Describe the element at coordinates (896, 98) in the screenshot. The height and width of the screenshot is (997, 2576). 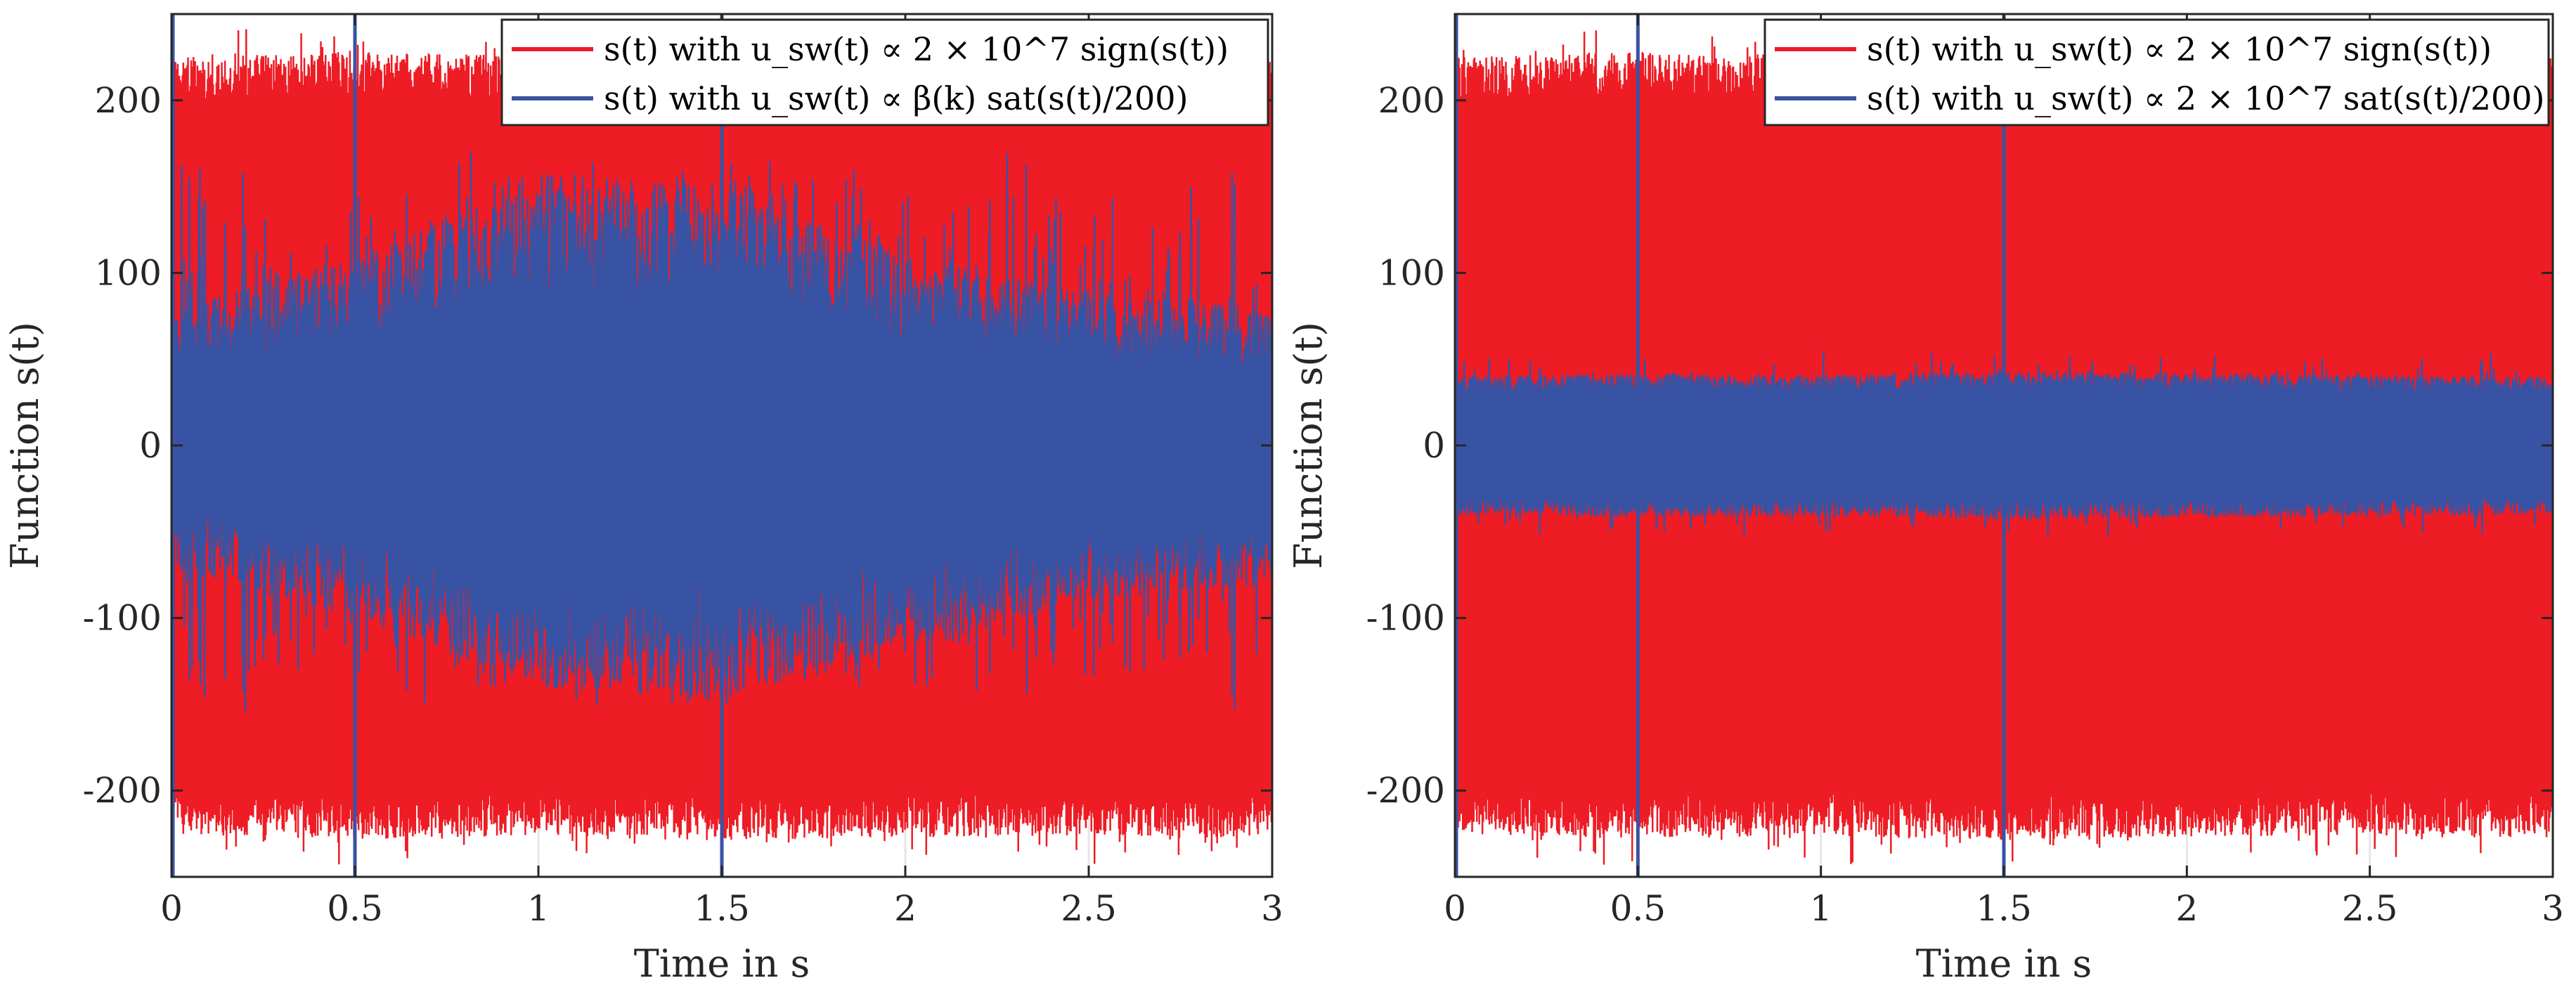
I see `legend-entry-label: s(t) with u_sw(t) ∝ β(k) sat(s(t)/200)` at that location.